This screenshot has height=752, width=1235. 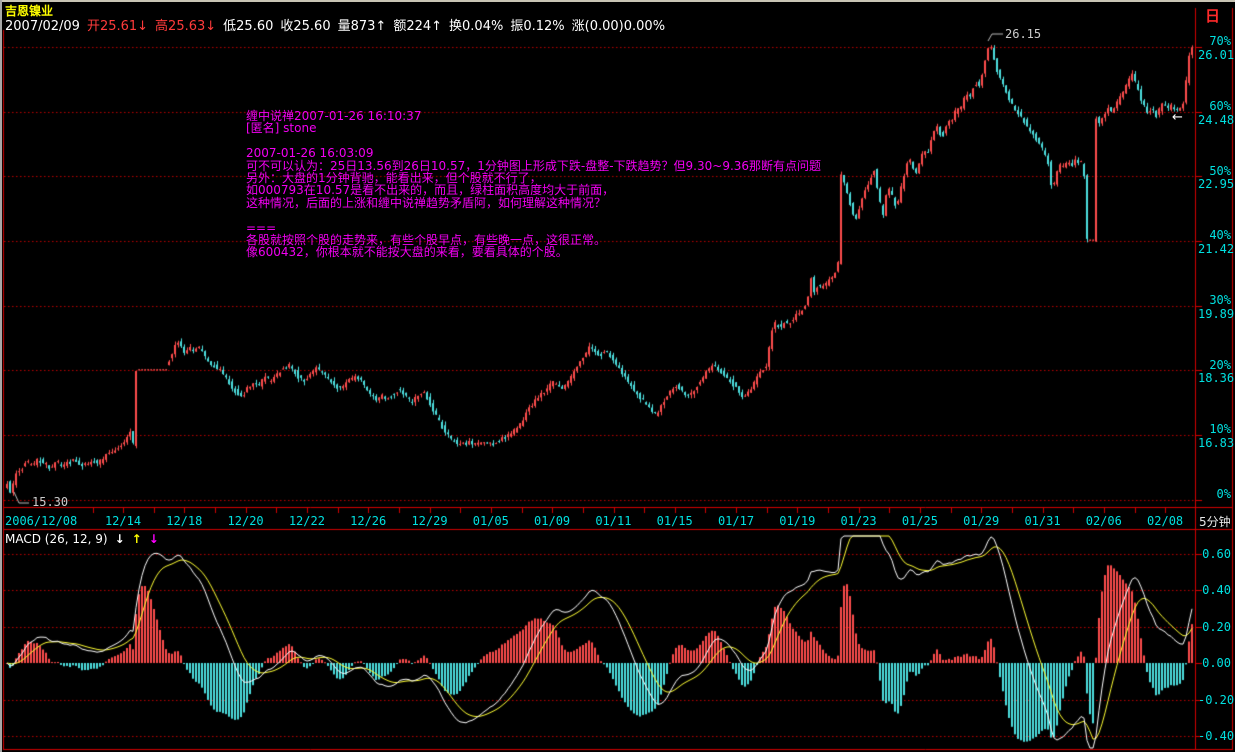 What do you see at coordinates (248, 26) in the screenshot?
I see `stat-low: 低25.60` at bounding box center [248, 26].